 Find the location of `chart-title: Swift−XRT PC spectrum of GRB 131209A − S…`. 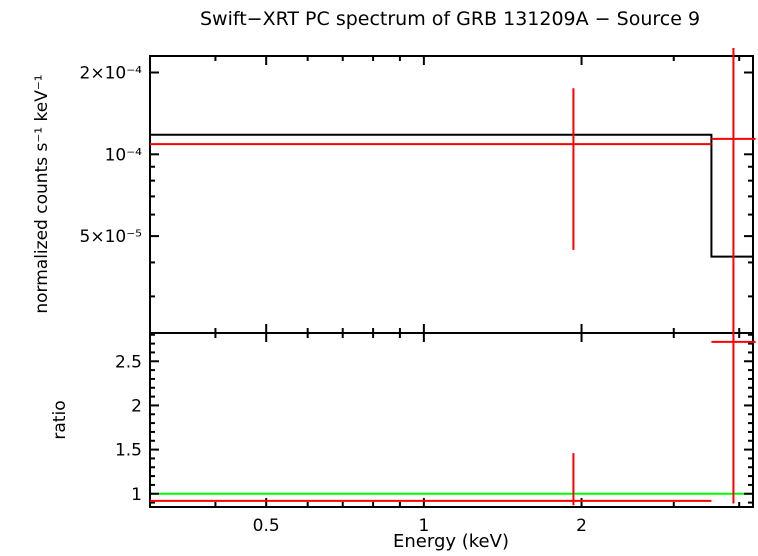

chart-title: Swift−XRT PC spectrum of GRB 131209A − S… is located at coordinates (450, 19).